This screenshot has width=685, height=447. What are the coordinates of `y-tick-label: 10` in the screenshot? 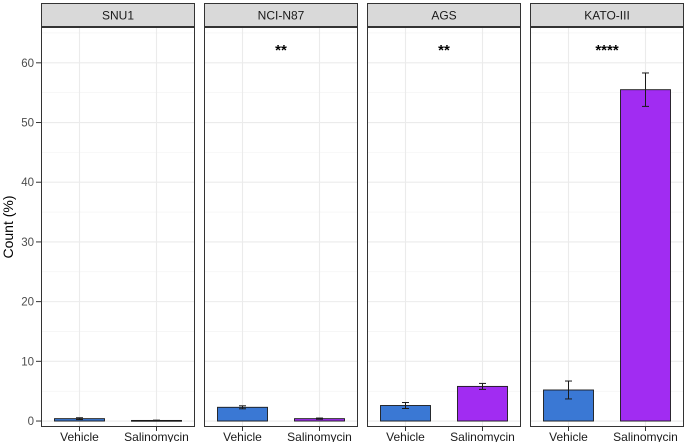 It's located at (27, 362).